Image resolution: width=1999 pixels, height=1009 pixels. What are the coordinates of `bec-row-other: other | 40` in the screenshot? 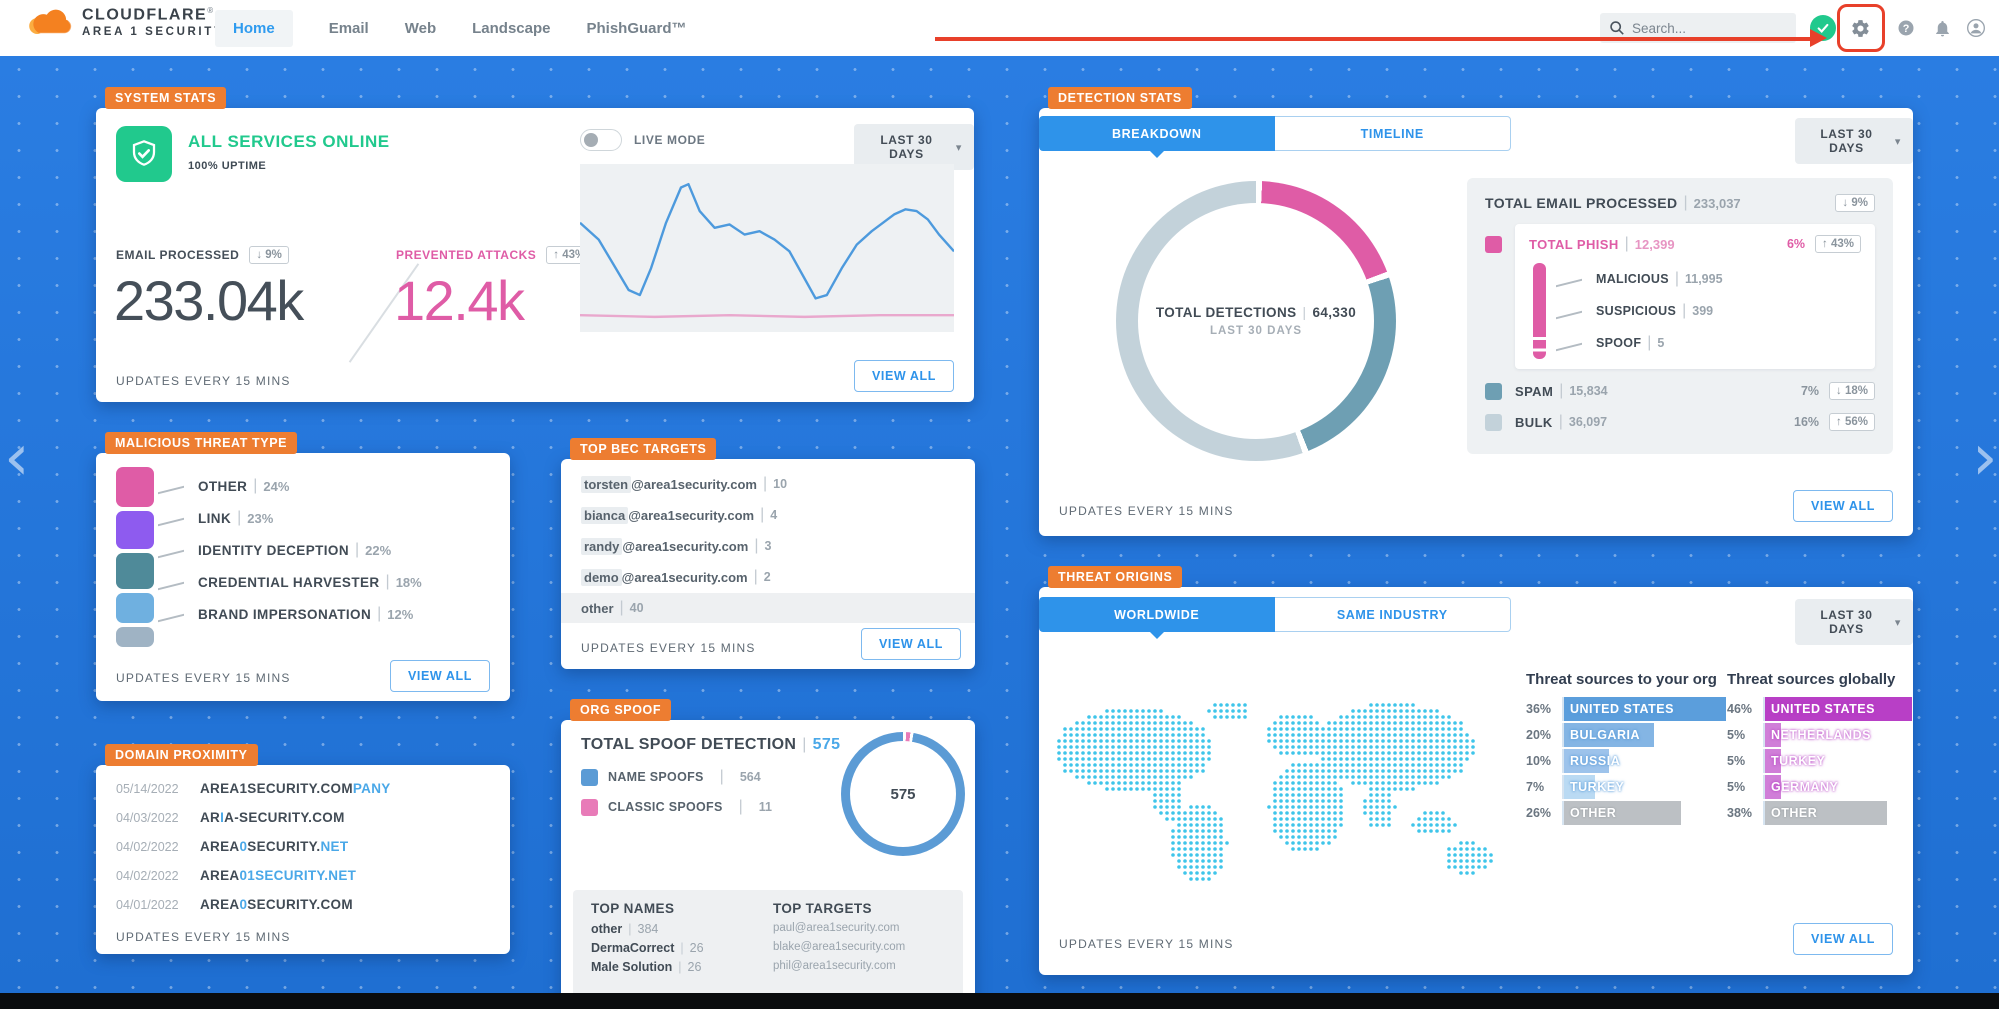 It's located at (768, 608).